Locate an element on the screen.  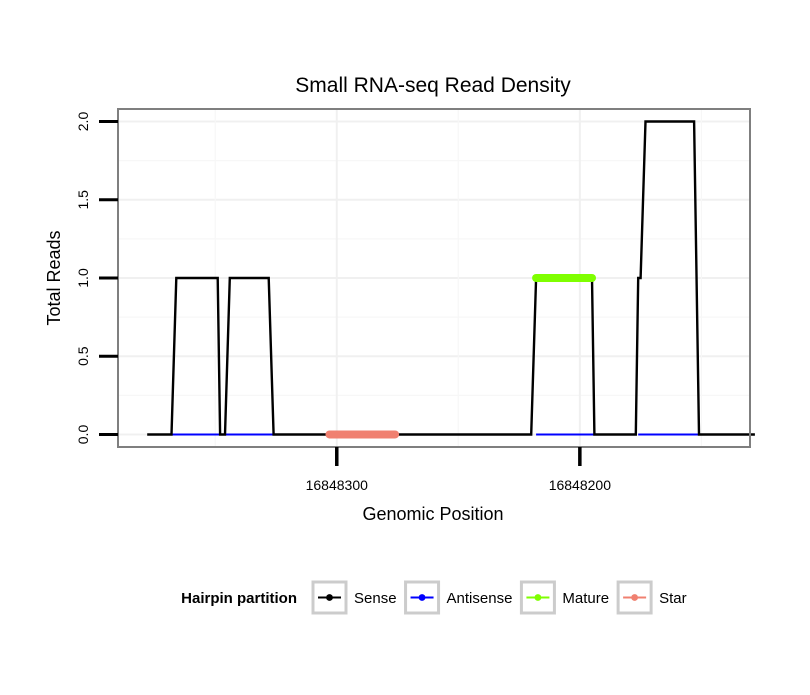
y-tick-label: 0.5 is located at coordinates (83, 356).